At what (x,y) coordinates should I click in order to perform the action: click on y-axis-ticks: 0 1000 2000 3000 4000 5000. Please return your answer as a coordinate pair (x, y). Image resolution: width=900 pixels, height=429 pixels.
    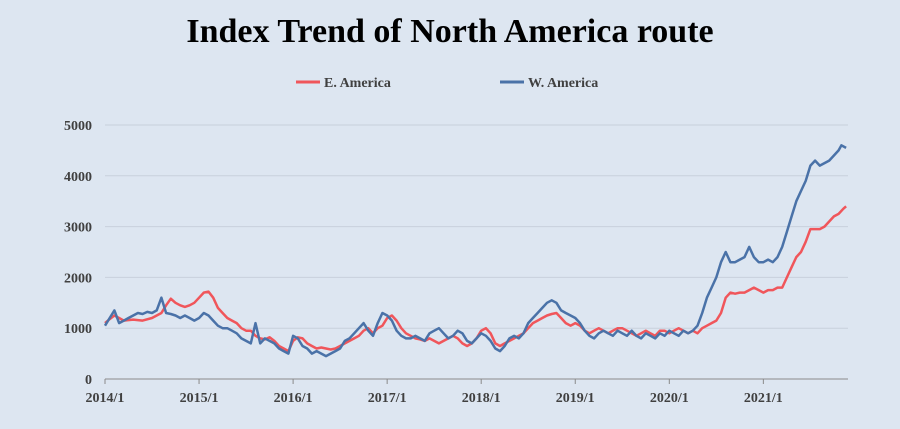
    Looking at the image, I should click on (78, 253).